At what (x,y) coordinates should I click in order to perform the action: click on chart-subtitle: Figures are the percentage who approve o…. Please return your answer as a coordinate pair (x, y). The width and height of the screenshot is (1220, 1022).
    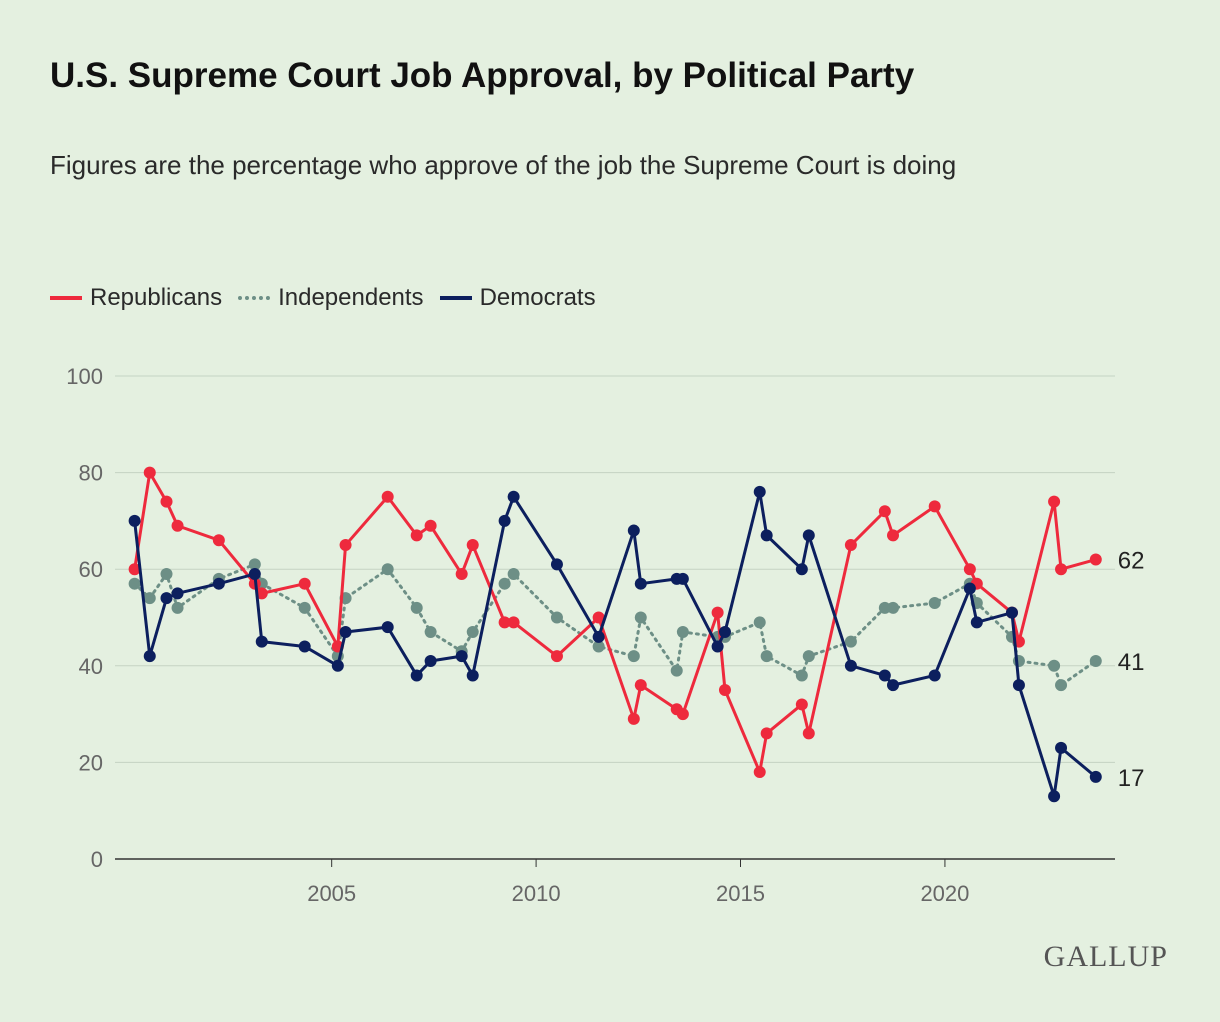
    Looking at the image, I should click on (503, 165).